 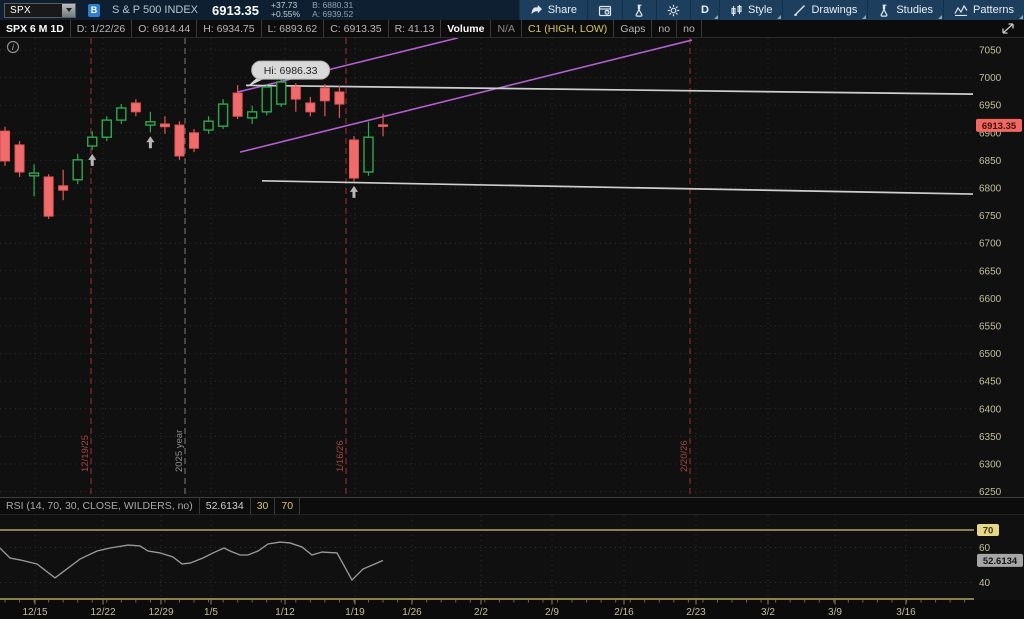 I want to click on svg-text: 1/16/26, so click(x=340, y=456).